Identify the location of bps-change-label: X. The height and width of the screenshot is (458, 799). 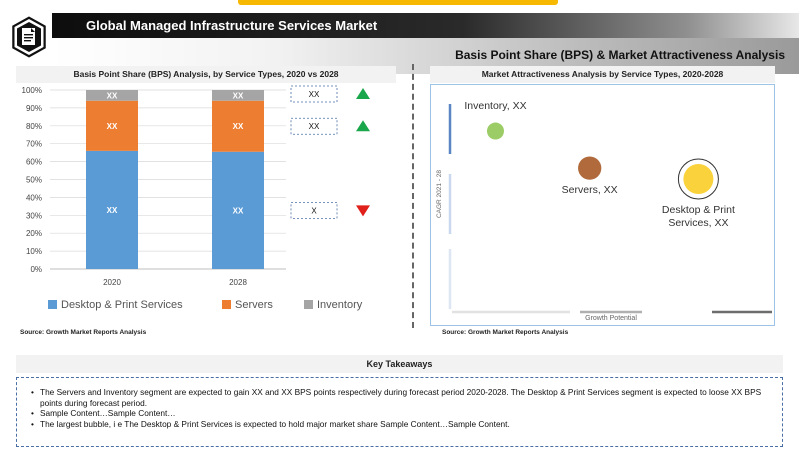
(314, 210).